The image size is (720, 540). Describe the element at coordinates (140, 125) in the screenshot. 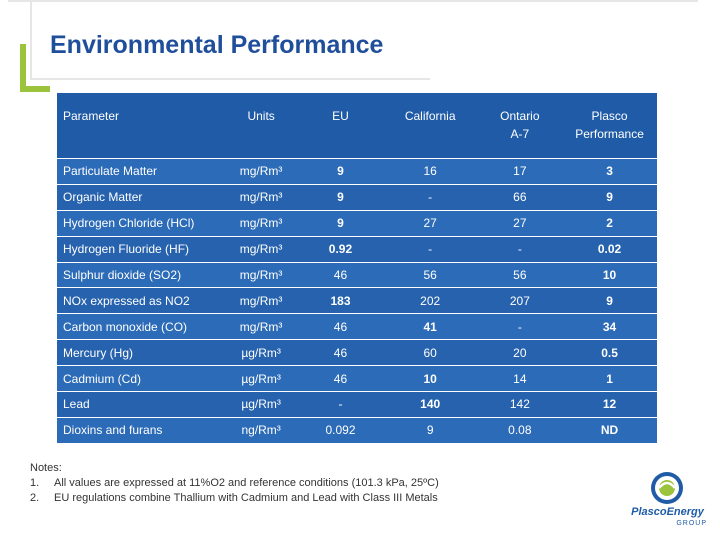

I see `header-parameter: Parameter` at that location.